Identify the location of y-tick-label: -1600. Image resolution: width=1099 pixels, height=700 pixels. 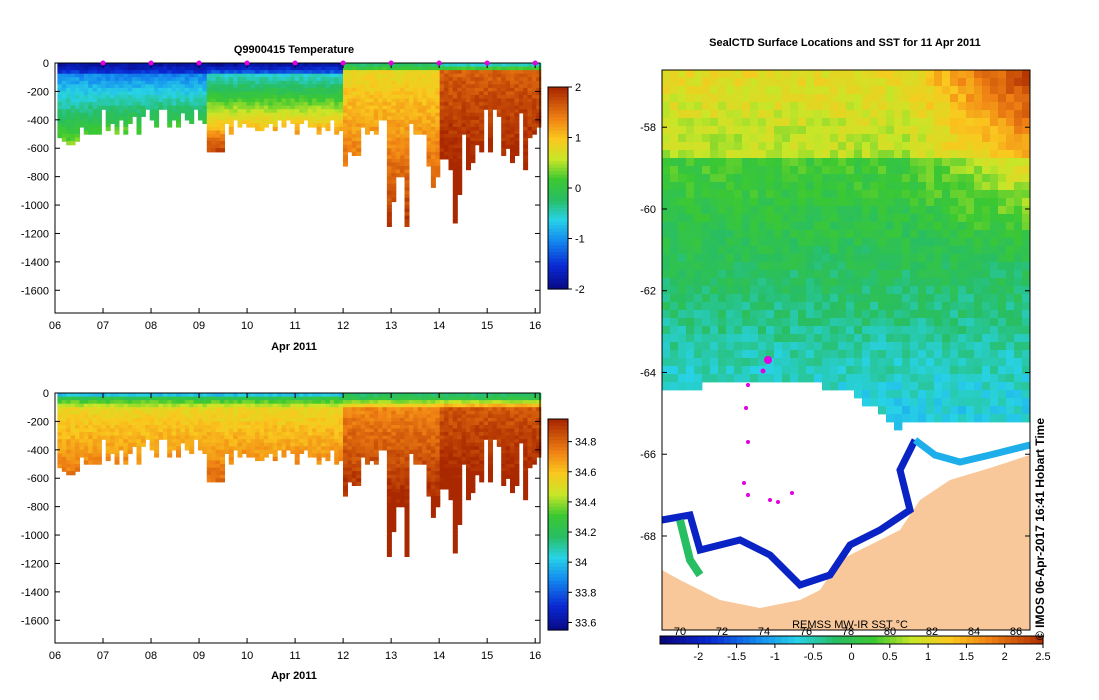
(35, 291).